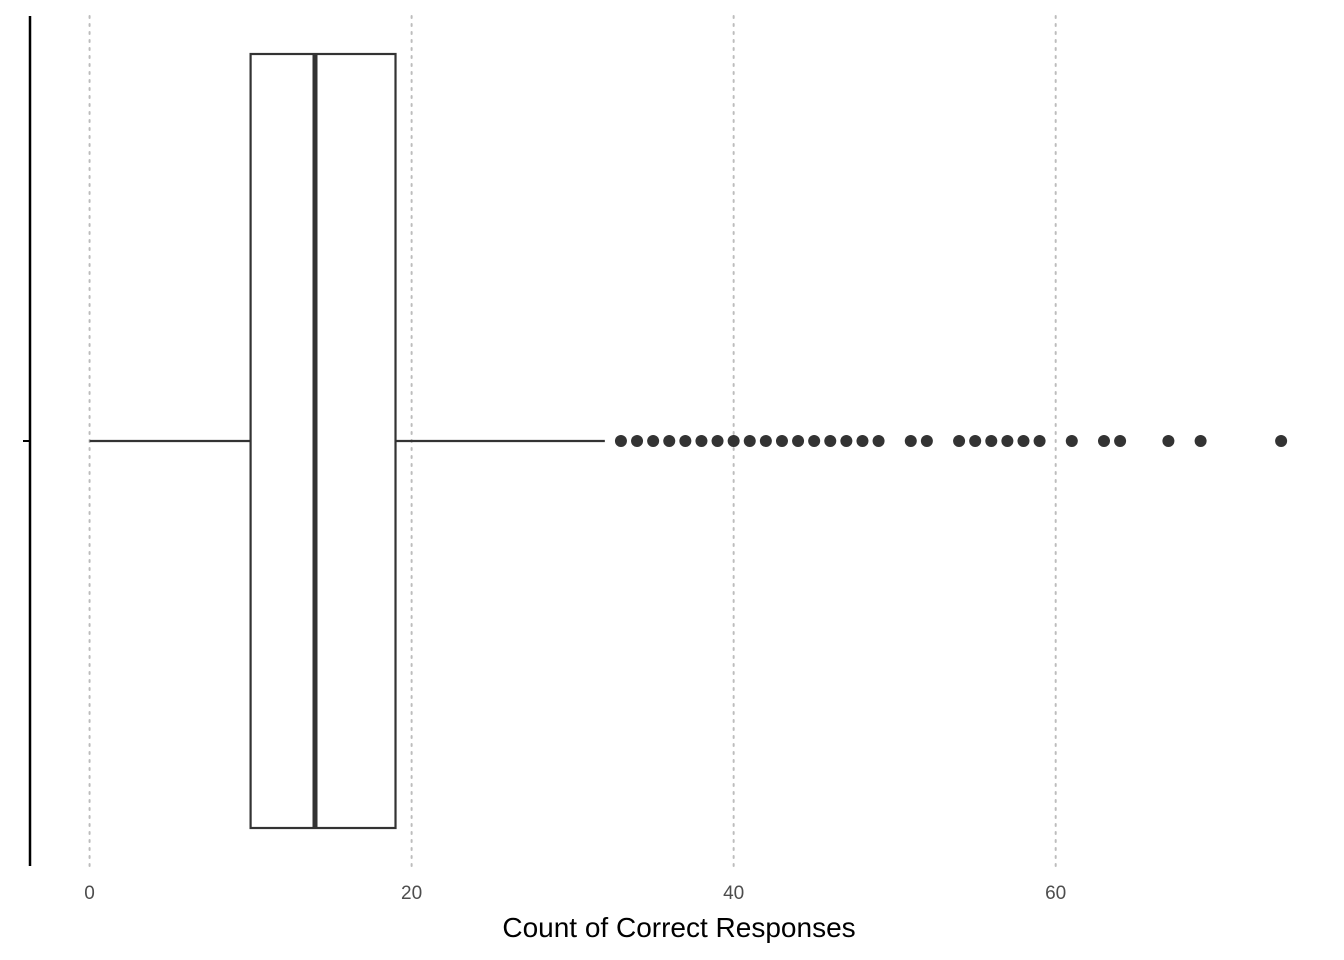 The height and width of the screenshot is (960, 1344). What do you see at coordinates (575, 893) in the screenshot?
I see `x-axis-ticks: 0 20 40 60` at bounding box center [575, 893].